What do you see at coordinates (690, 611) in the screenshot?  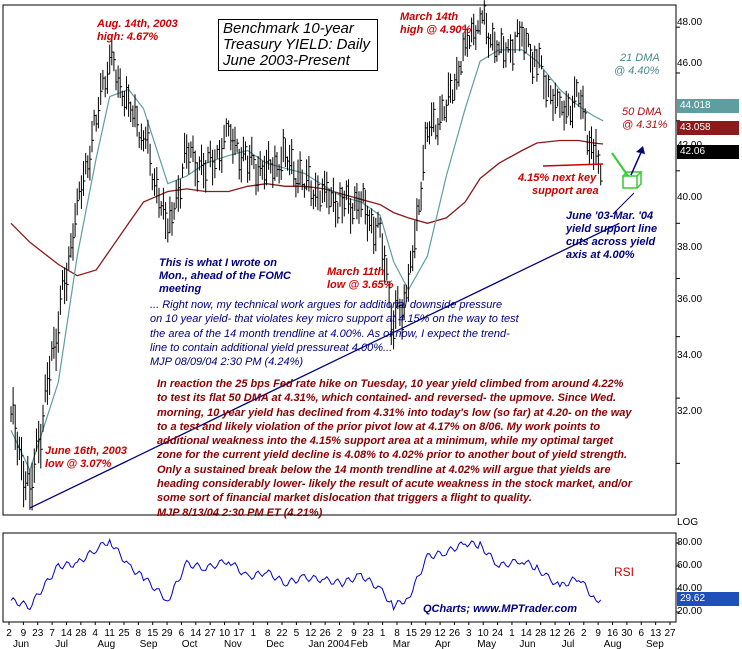 I see `rsi-tick-label: 20.00` at bounding box center [690, 611].